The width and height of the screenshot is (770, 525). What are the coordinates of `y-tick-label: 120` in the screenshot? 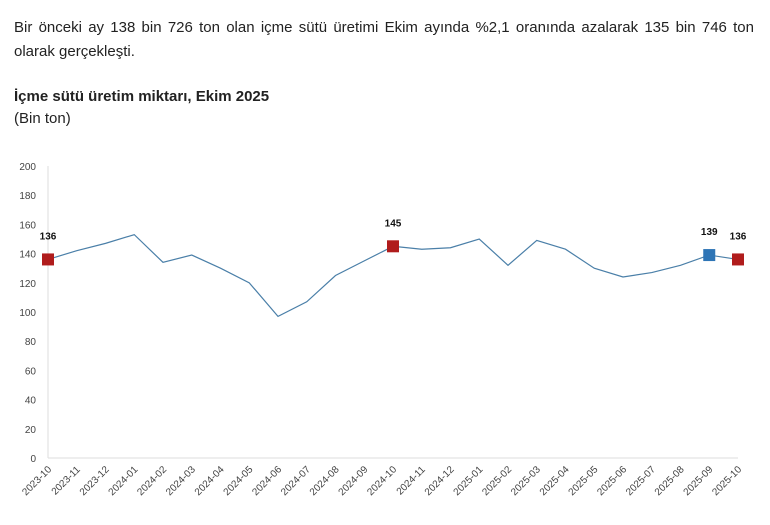 It's located at (27, 284).